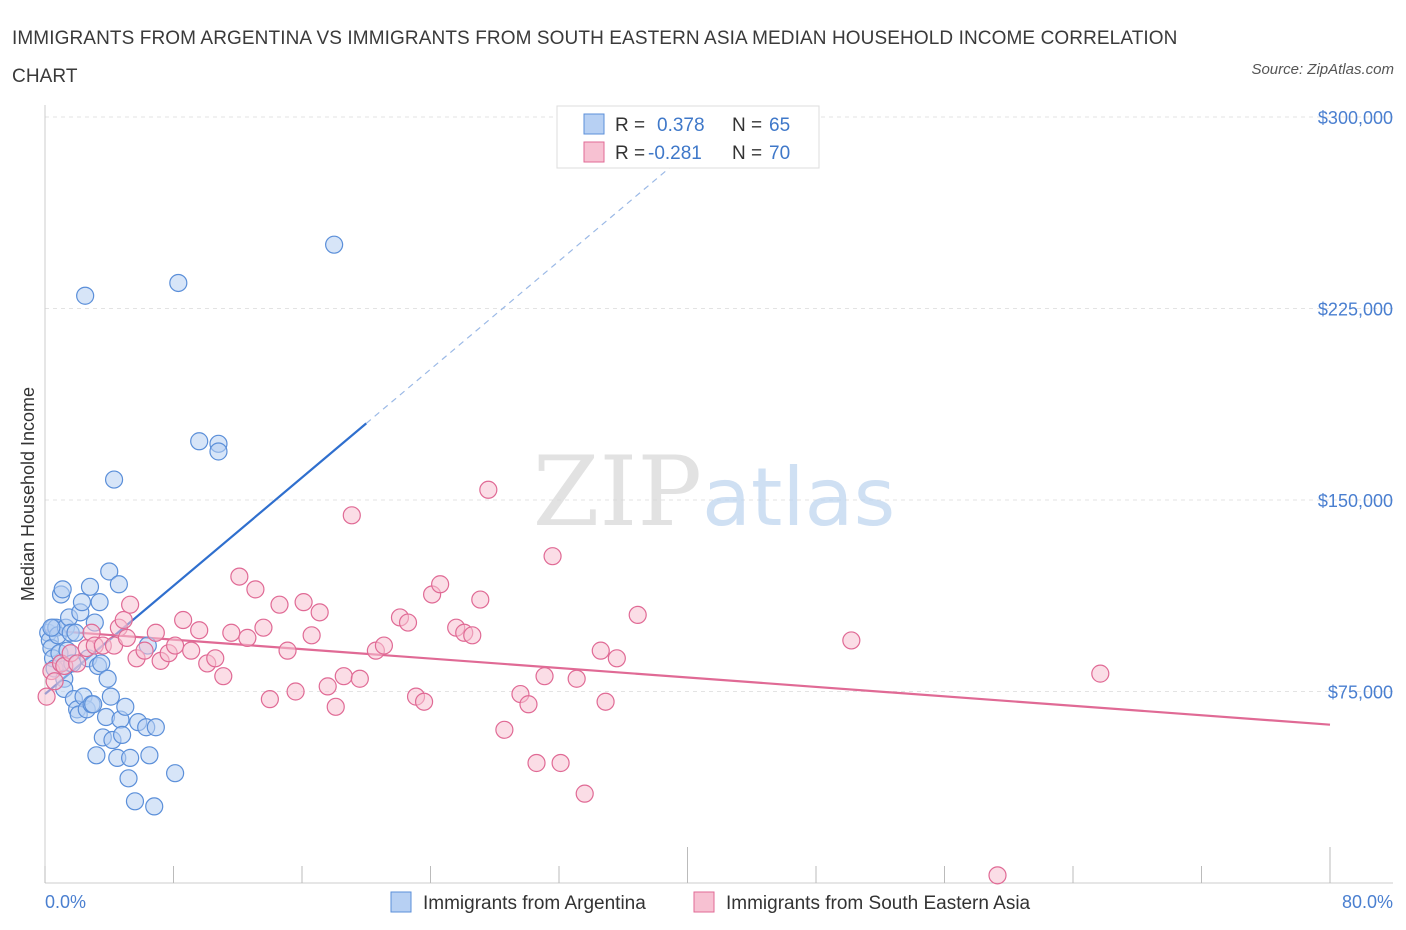 The image size is (1406, 930). I want to click on x-tick-label-end: 80.0%, so click(1367, 902).